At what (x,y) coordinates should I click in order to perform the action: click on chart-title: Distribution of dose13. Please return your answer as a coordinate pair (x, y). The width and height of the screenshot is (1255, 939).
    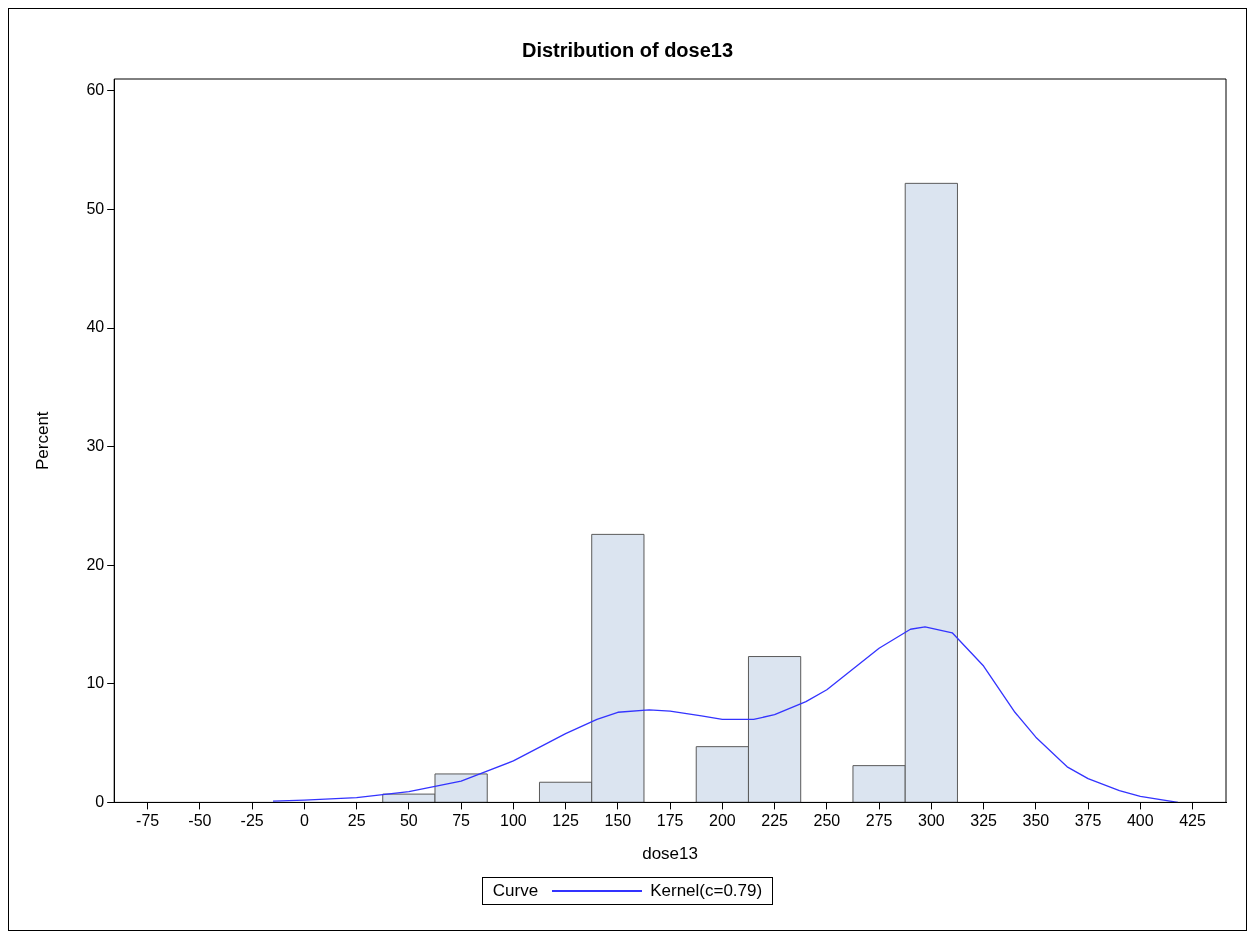
    Looking at the image, I should click on (627, 49).